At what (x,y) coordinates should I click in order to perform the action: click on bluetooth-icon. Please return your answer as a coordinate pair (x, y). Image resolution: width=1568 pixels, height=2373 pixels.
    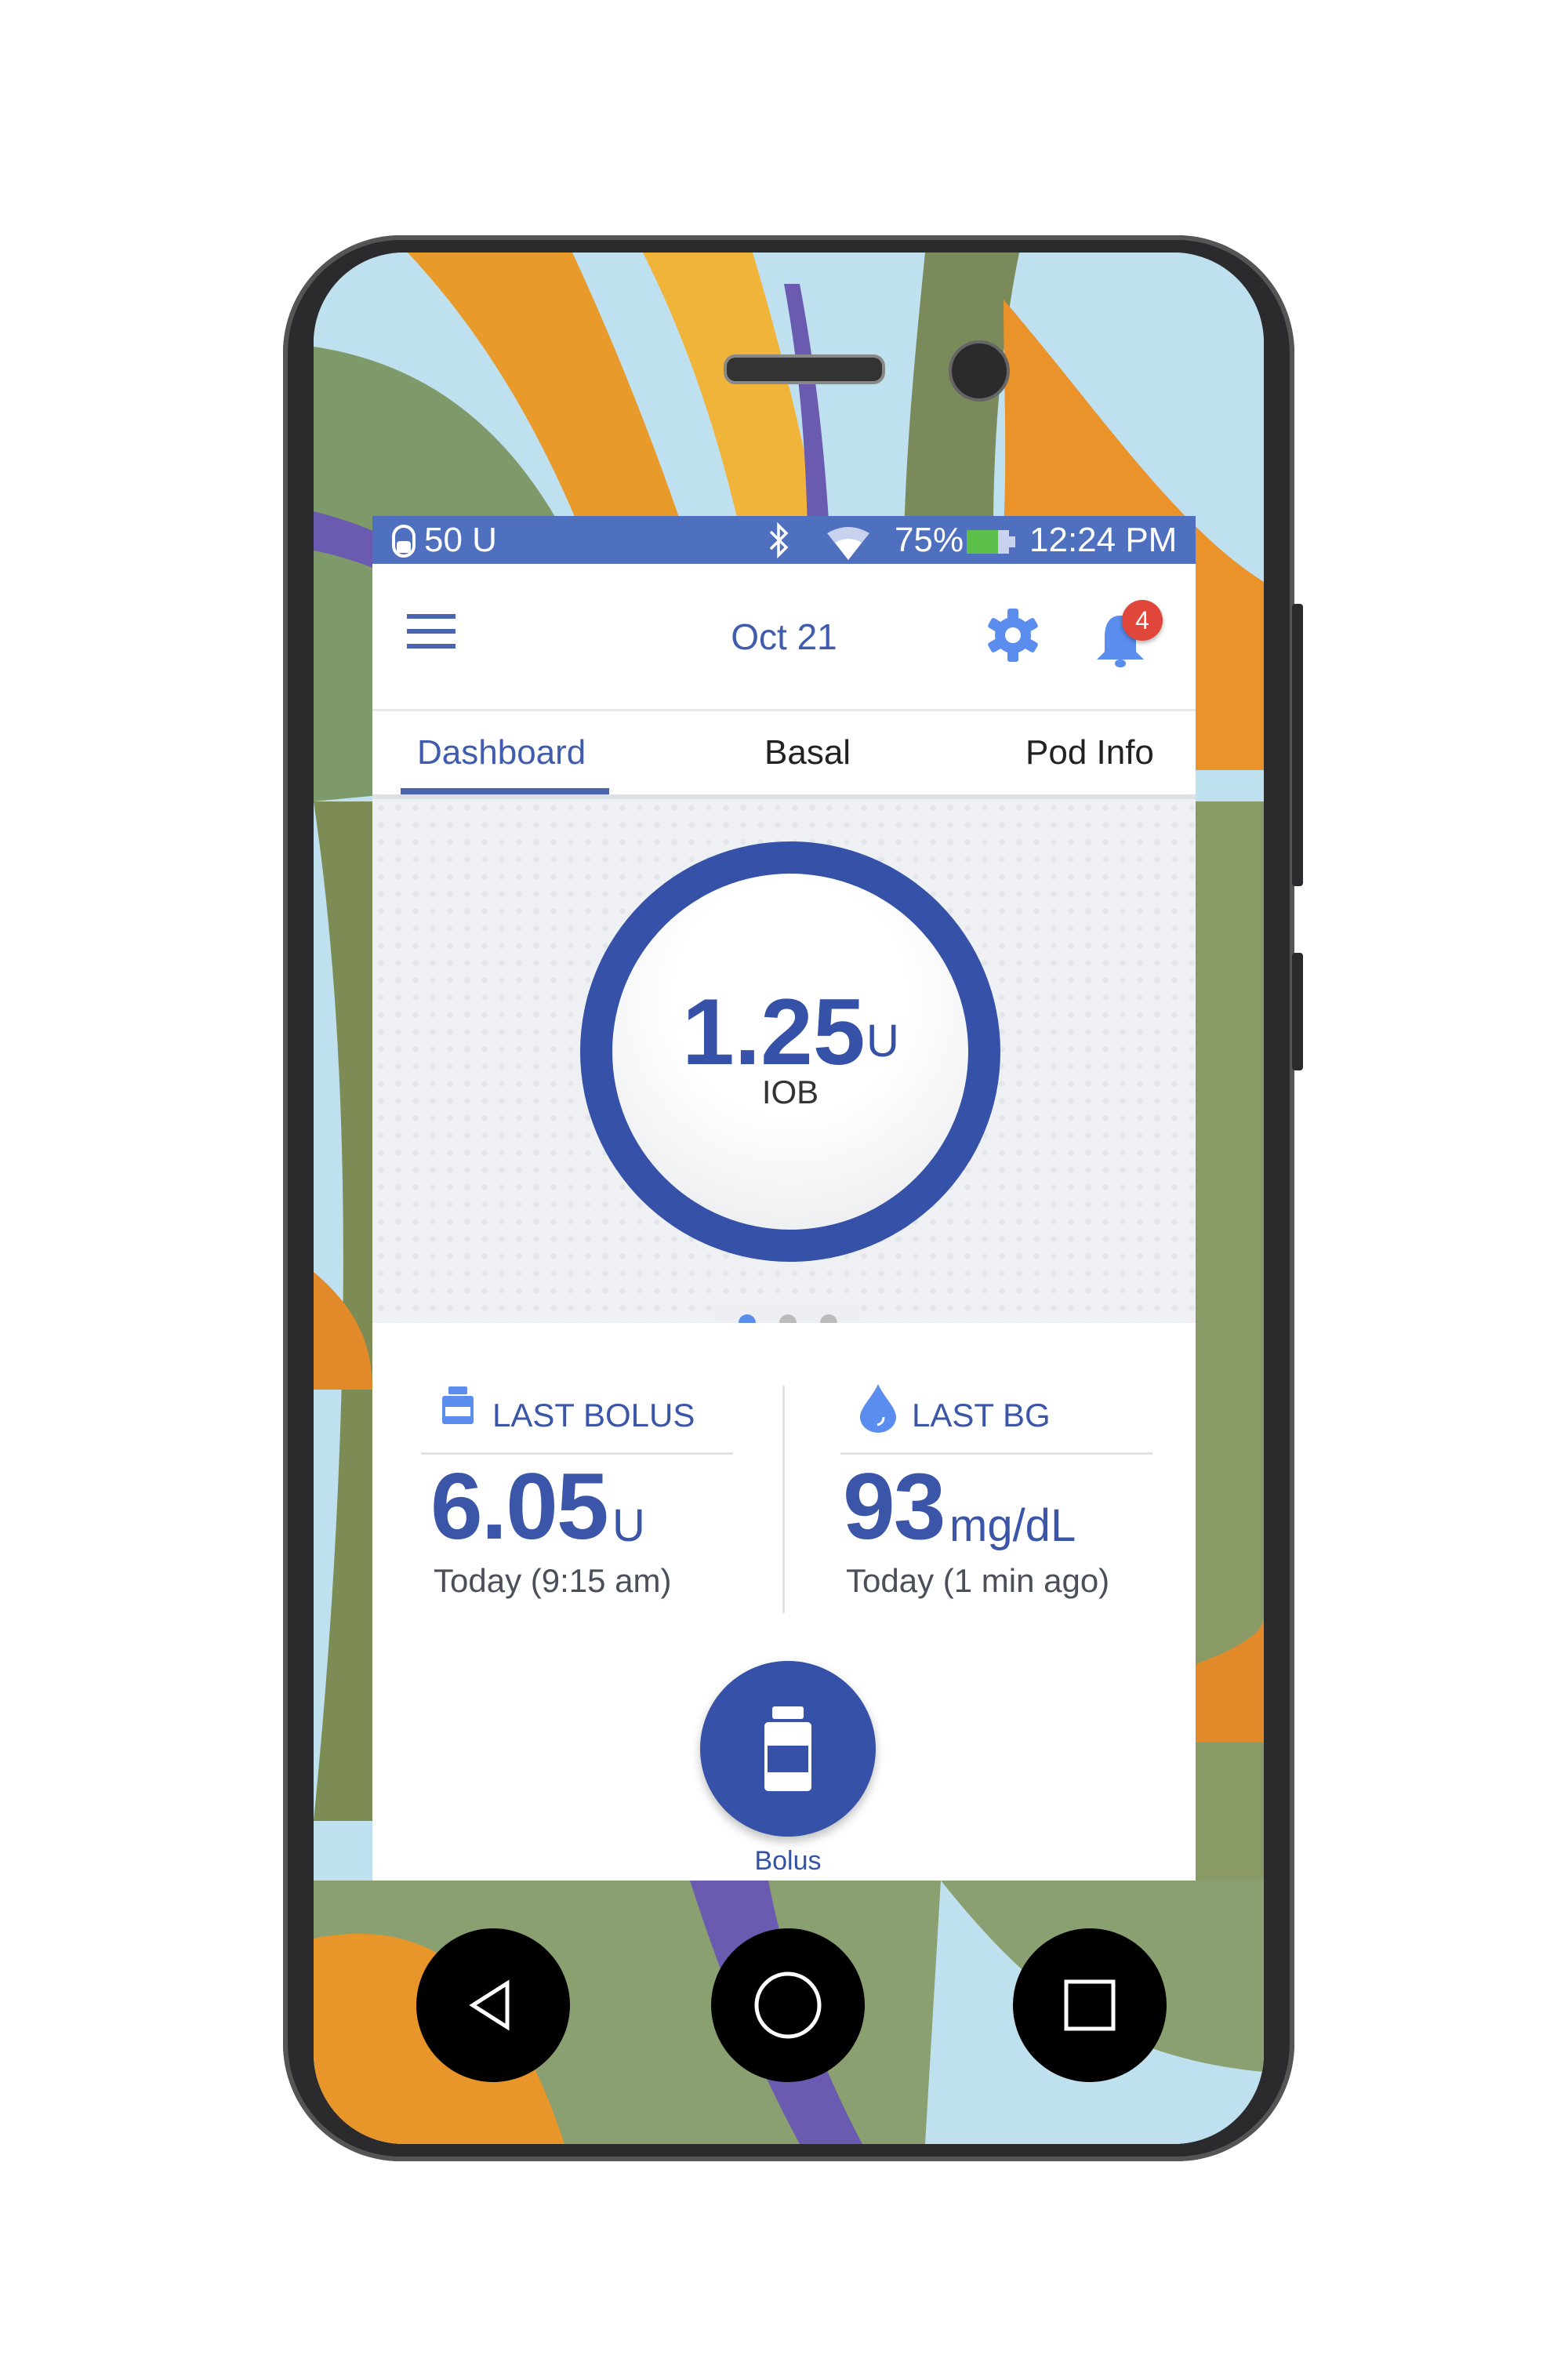
    Looking at the image, I should click on (779, 540).